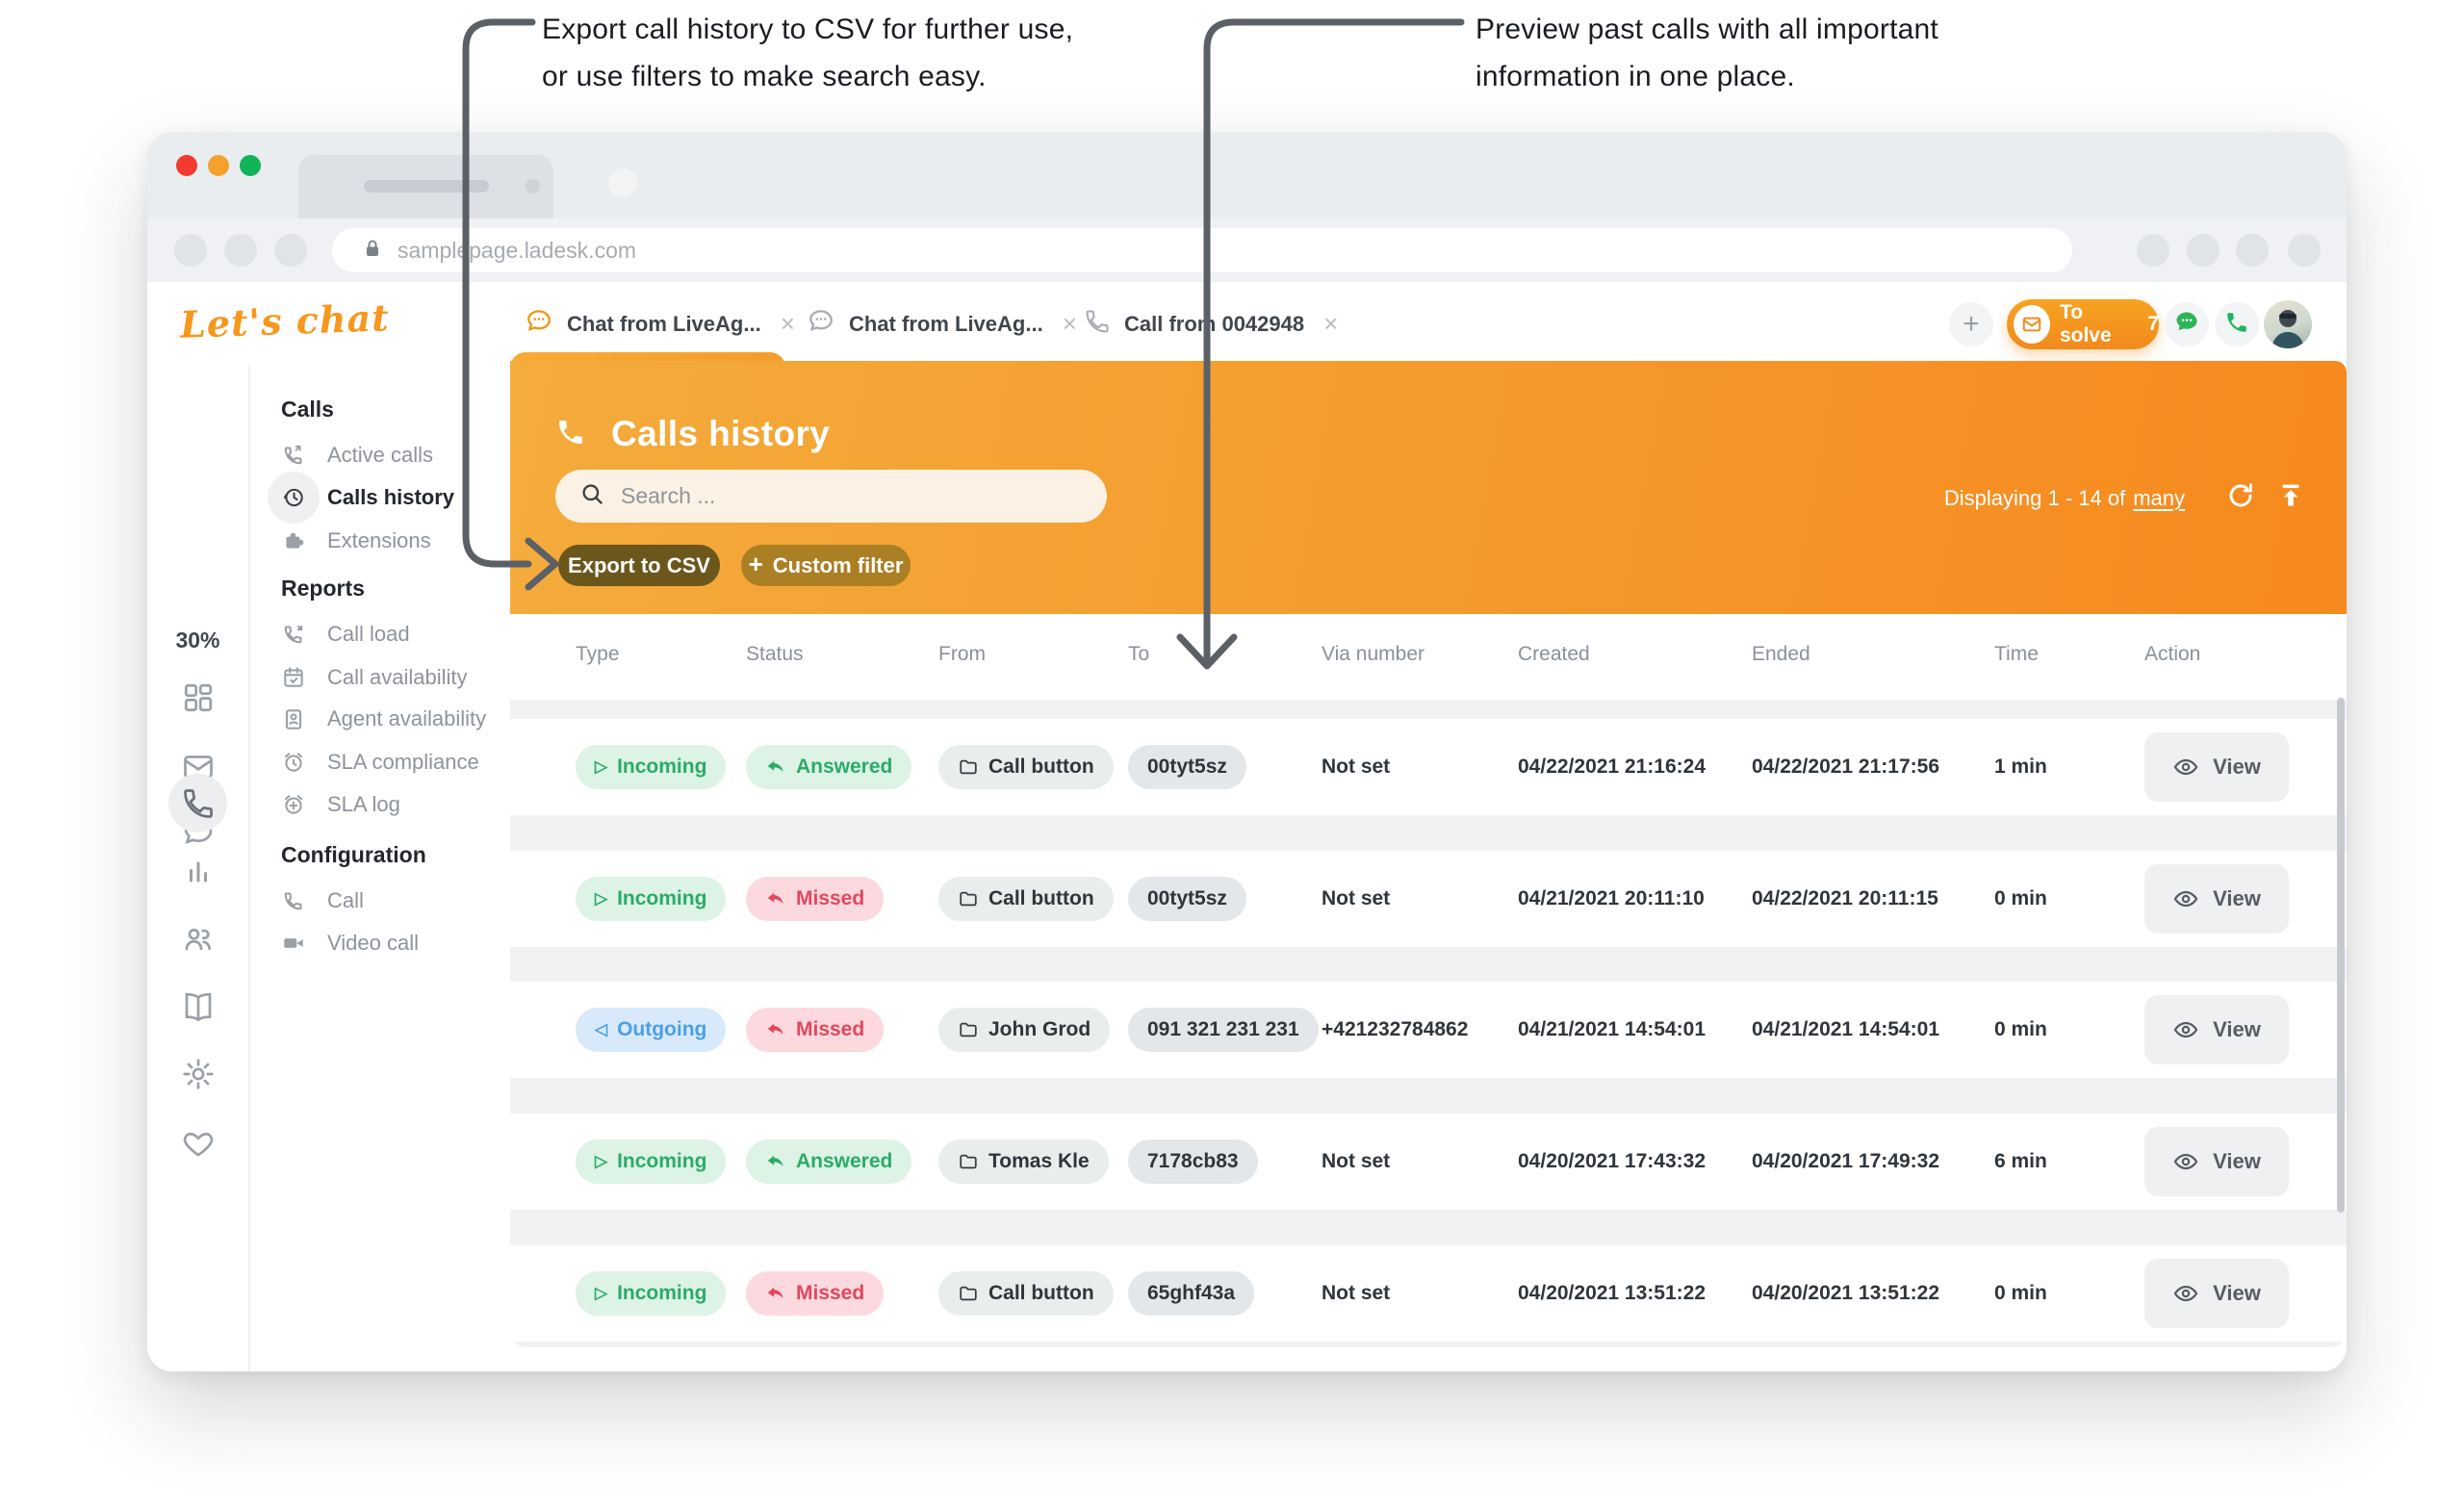 The image size is (2464, 1511). What do you see at coordinates (598, 654) in the screenshot?
I see `column-header: Type` at bounding box center [598, 654].